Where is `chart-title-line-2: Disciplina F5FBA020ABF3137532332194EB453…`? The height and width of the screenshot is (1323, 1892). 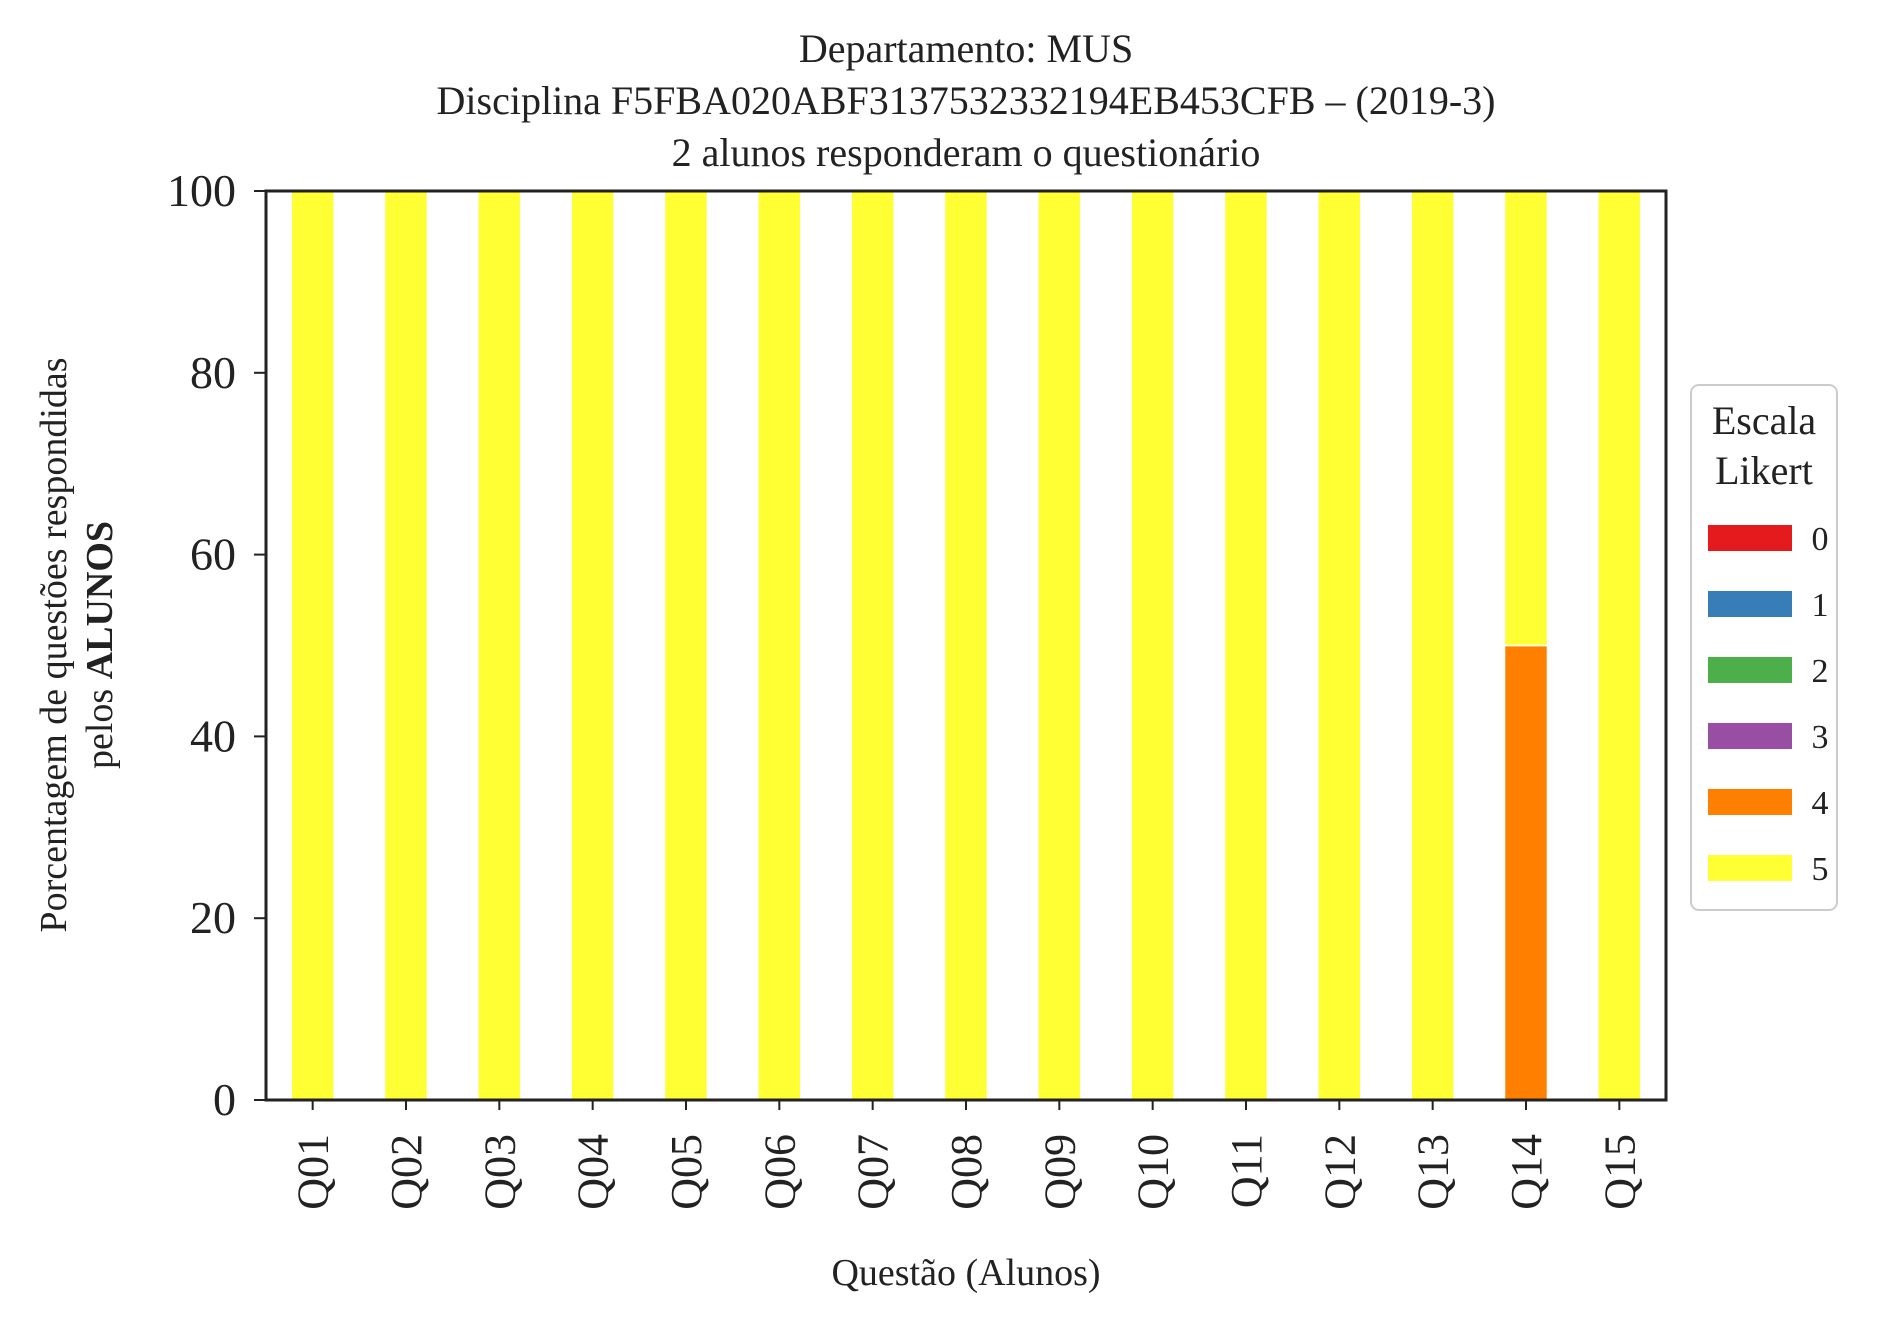
chart-title-line-2: Disciplina F5FBA020ABF3137532332194EB453… is located at coordinates (966, 100).